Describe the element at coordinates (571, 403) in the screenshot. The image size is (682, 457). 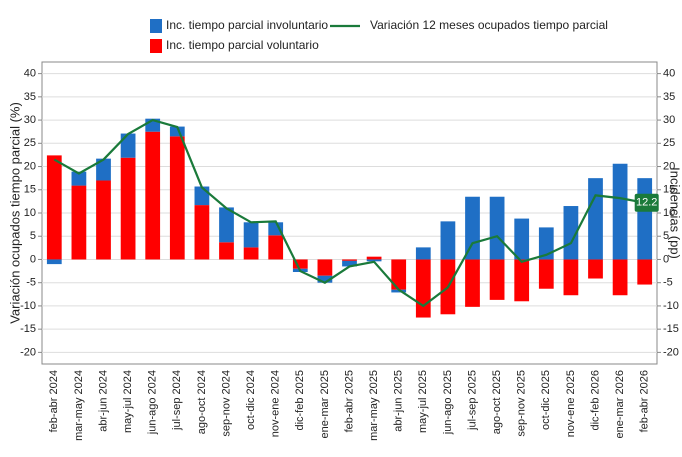
I see `x-tick-label: nov-ene 2025` at that location.